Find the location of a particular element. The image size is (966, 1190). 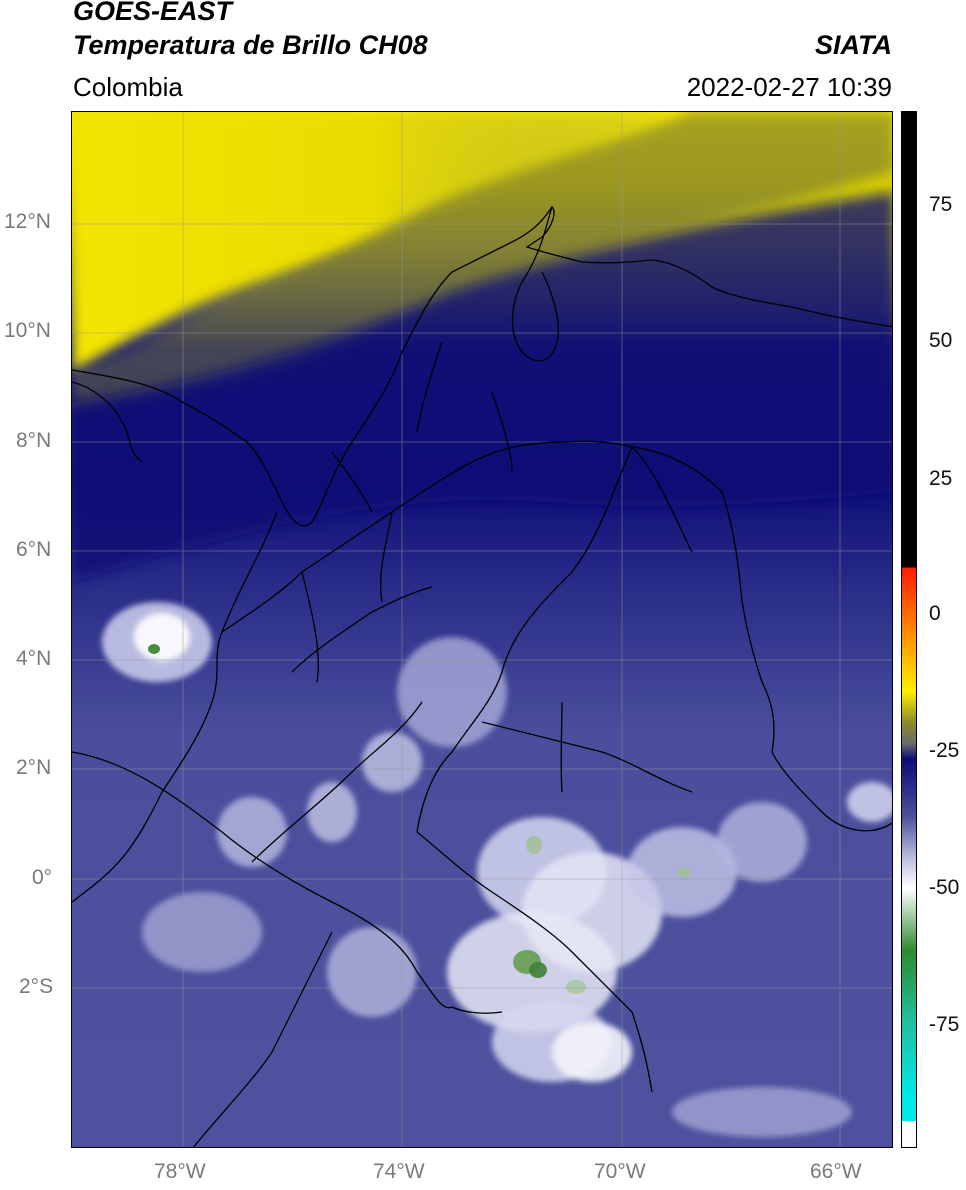

lat-label-2S: 2°S is located at coordinates (36, 986).